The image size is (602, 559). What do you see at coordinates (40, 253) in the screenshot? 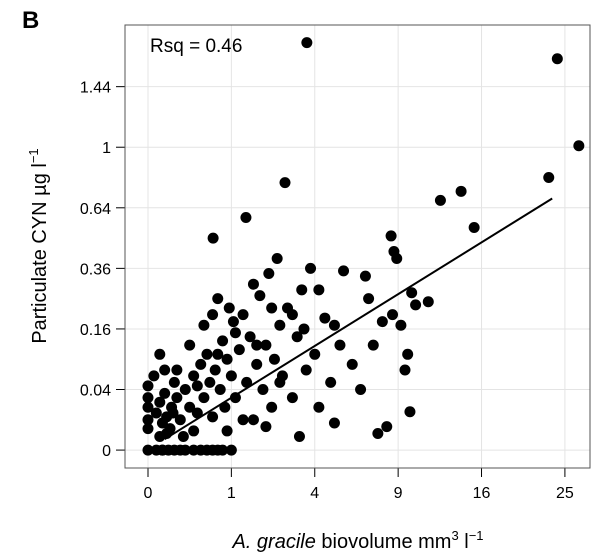
I see `y-label-text: Particulate CYN µg l` at bounding box center [40, 253].